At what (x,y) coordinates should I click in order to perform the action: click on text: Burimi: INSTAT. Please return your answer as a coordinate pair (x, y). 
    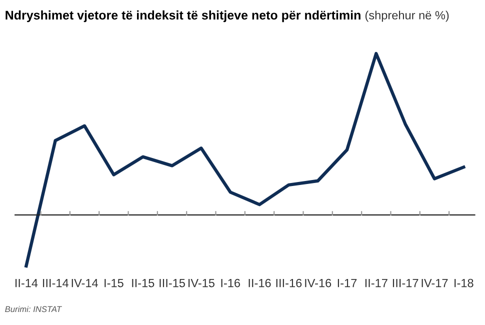
    Looking at the image, I should click on (33, 309).